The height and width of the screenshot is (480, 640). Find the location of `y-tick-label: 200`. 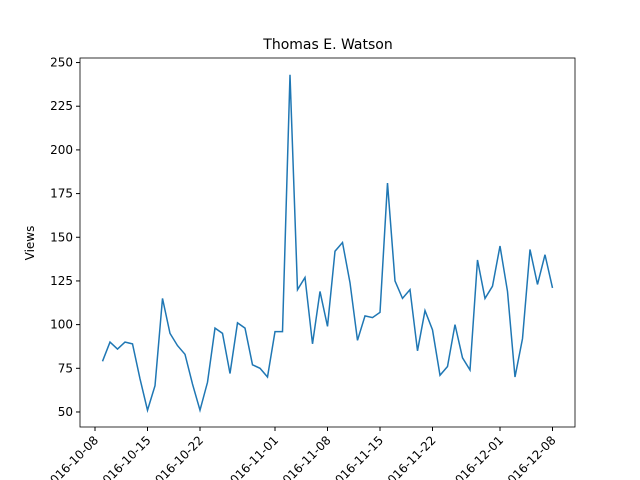

y-tick-label: 200 is located at coordinates (61, 150).